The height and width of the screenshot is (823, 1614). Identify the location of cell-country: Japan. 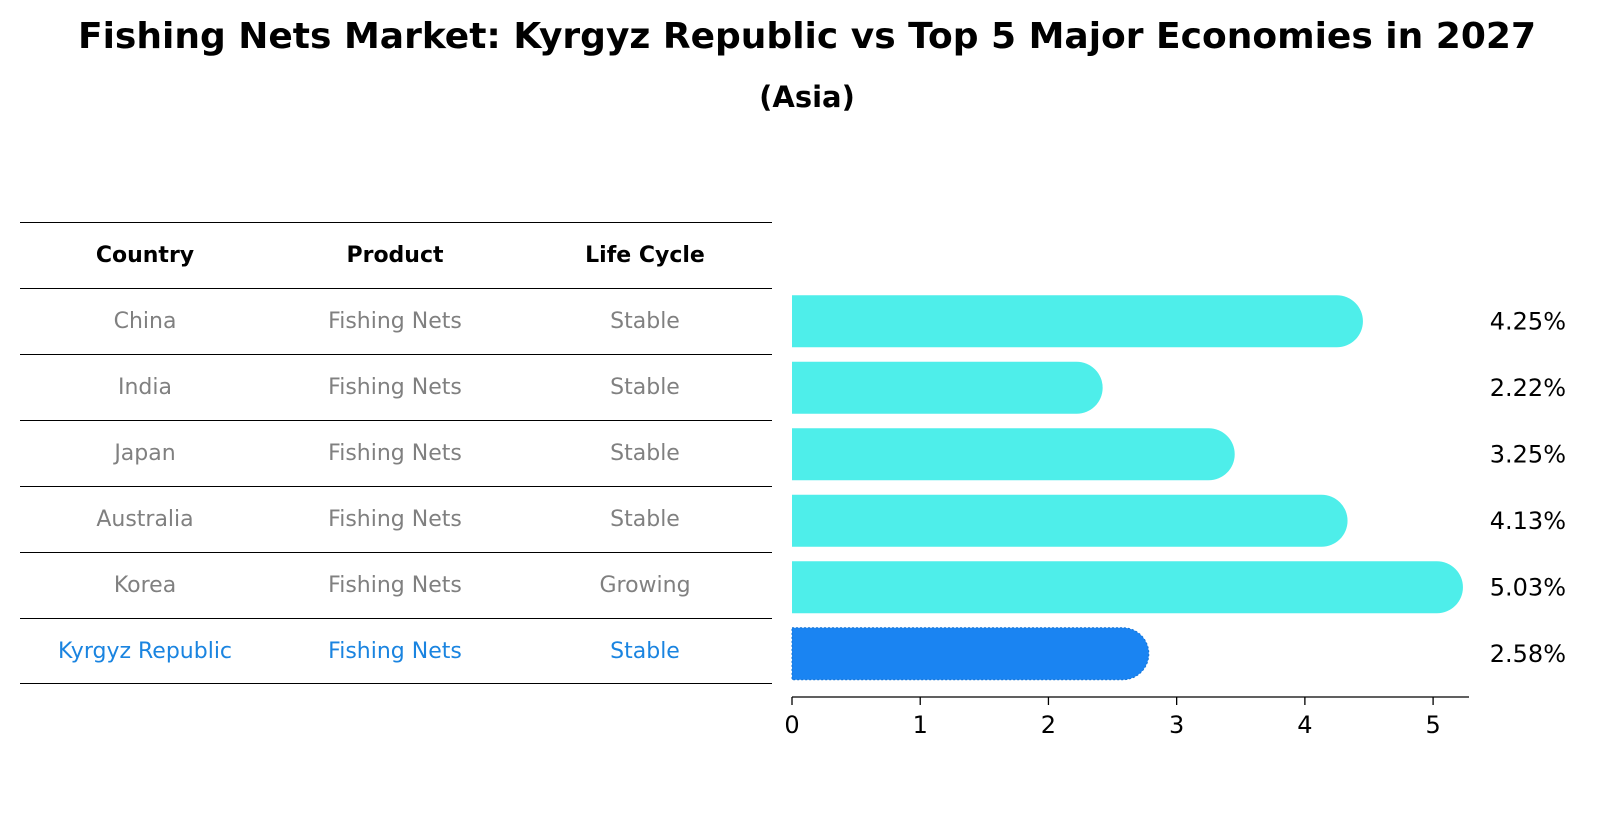
(145, 453).